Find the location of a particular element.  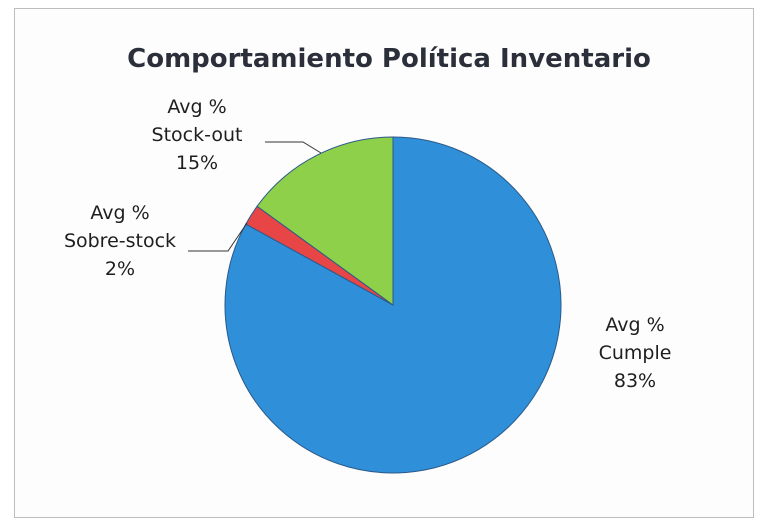

data-label-avg-stock-out: Avg % Stock-out 15% is located at coordinates (197, 135).